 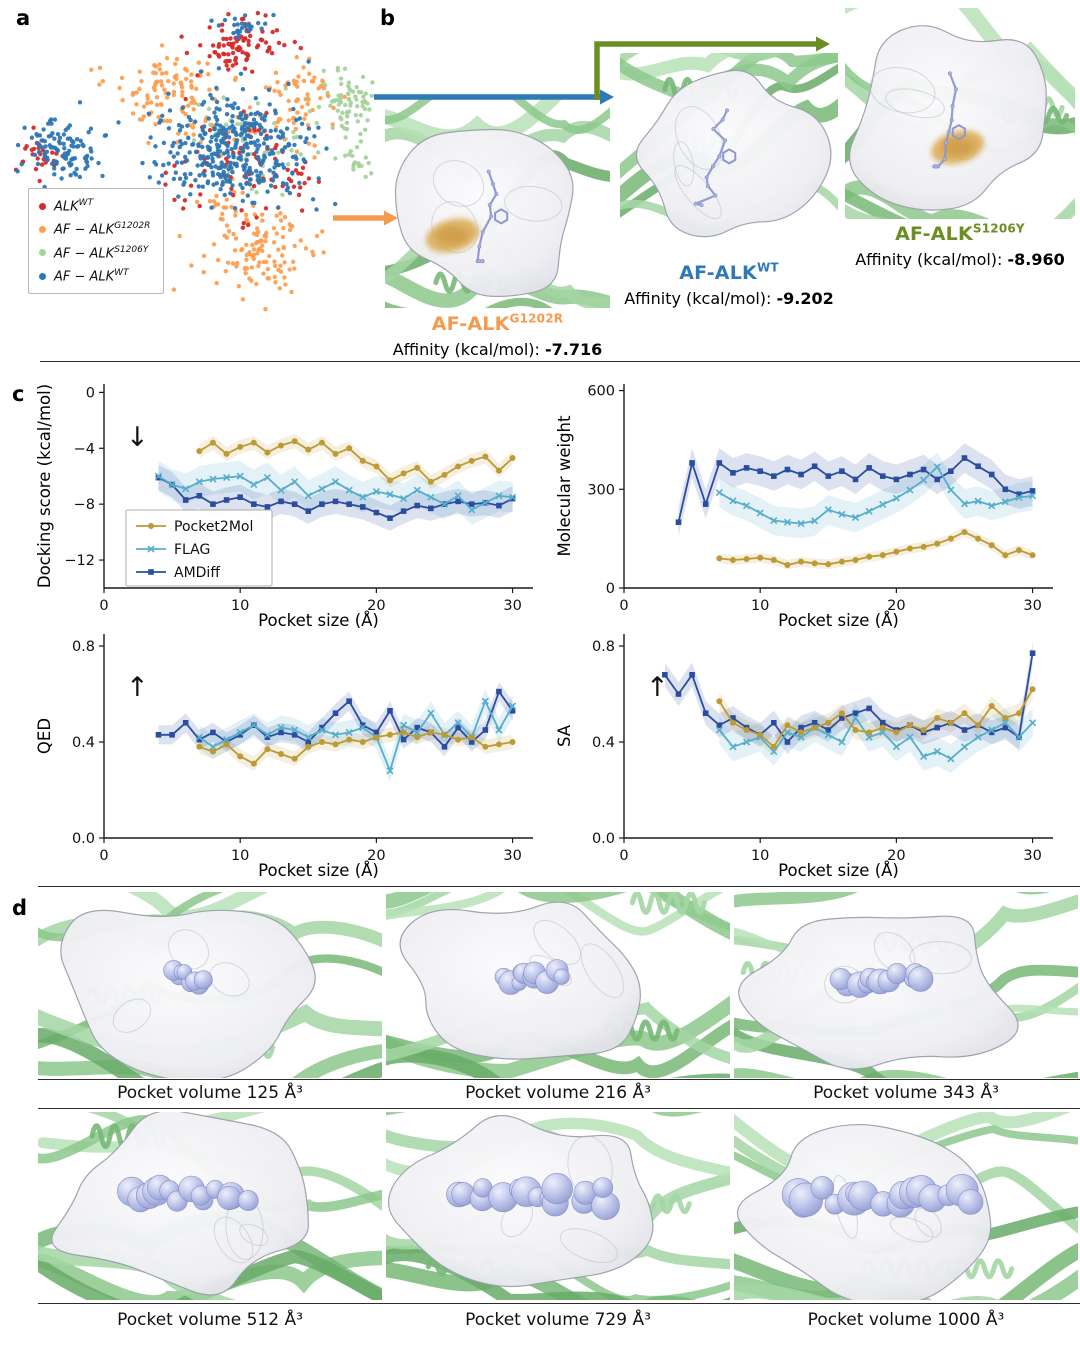 I want to click on chart-qed: 0 10 20 30 0.0 0.4 0.8 Pocket size (Å) QED ↑, so click(x=284, y=757).